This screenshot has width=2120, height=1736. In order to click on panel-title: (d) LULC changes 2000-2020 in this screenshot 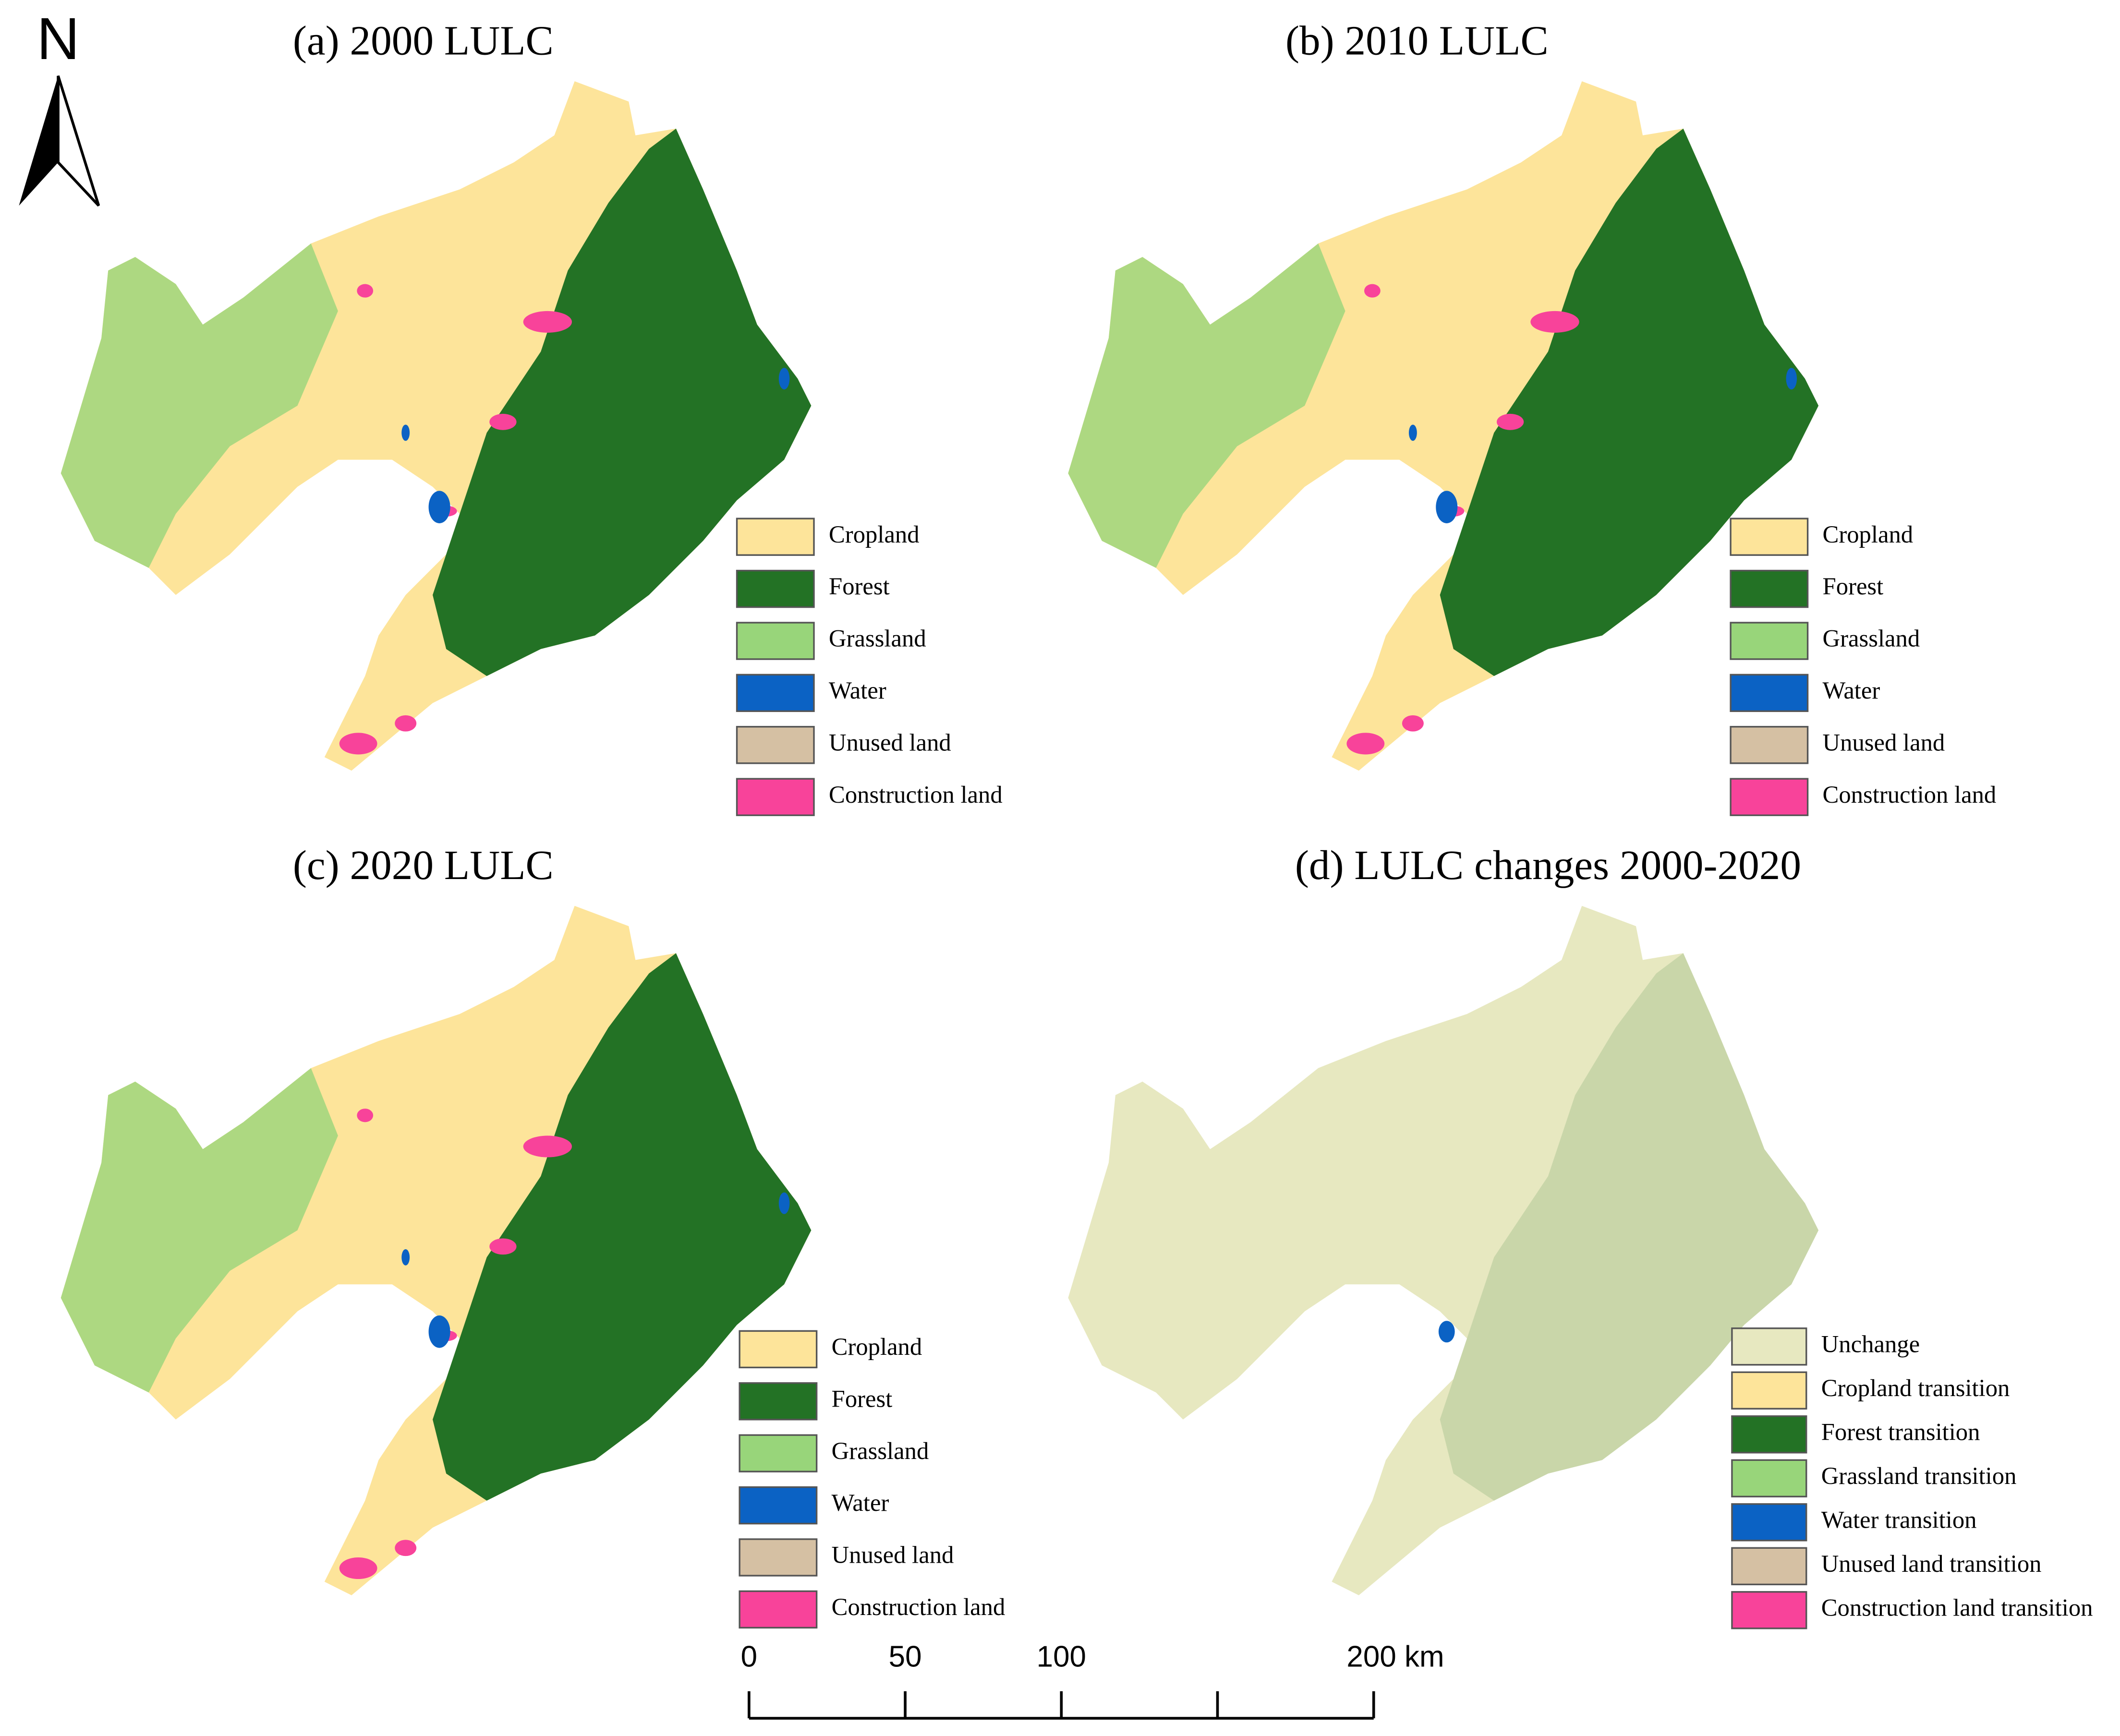, I will do `click(1548, 865)`.